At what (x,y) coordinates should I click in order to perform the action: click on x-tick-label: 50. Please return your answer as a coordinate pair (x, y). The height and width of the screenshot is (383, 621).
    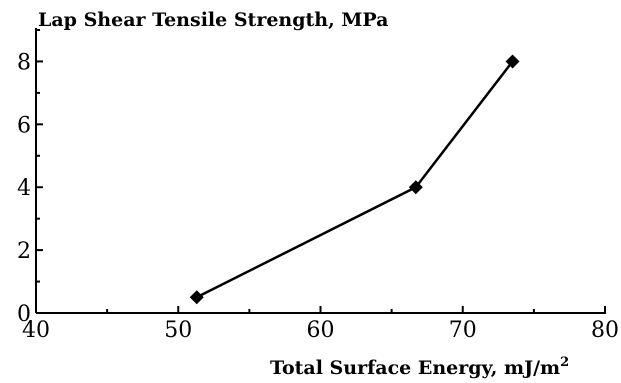
    Looking at the image, I should click on (178, 330).